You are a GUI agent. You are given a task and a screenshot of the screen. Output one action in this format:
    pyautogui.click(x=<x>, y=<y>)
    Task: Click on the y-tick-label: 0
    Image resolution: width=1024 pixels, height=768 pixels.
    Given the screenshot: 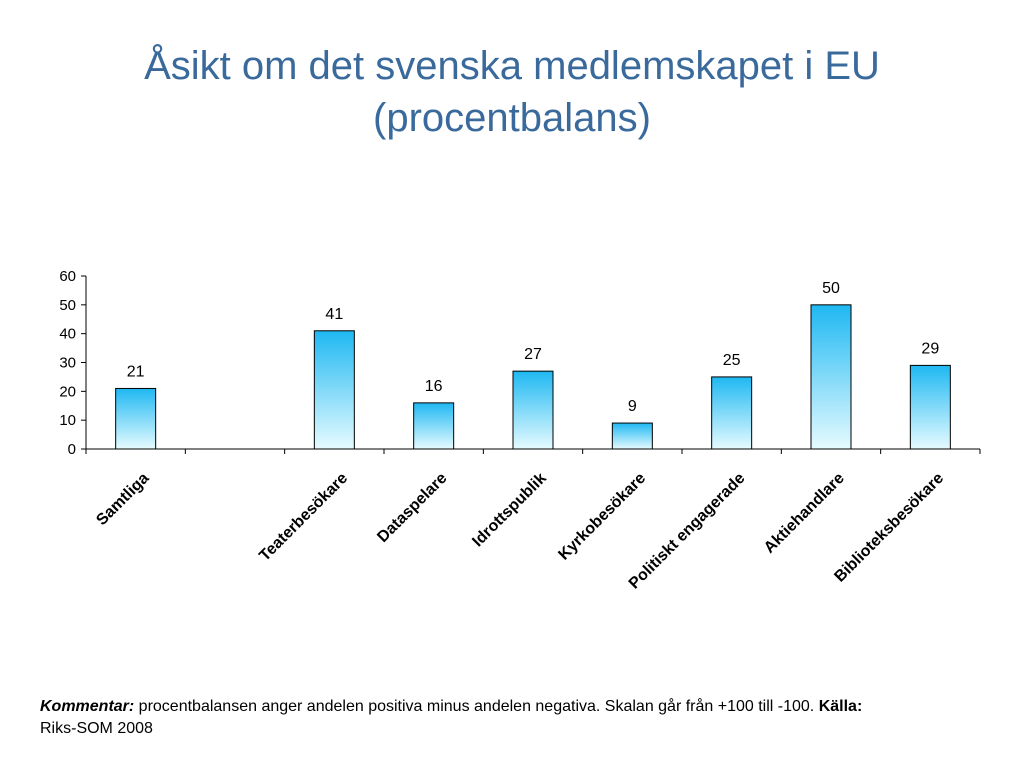 What is the action you would take?
    pyautogui.click(x=72, y=449)
    